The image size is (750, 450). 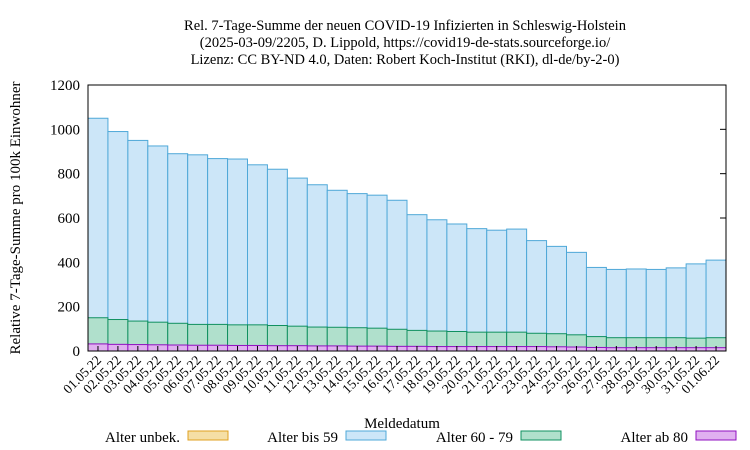 What do you see at coordinates (474, 438) in the screenshot?
I see `legend-label: Alter 60 - 79` at bounding box center [474, 438].